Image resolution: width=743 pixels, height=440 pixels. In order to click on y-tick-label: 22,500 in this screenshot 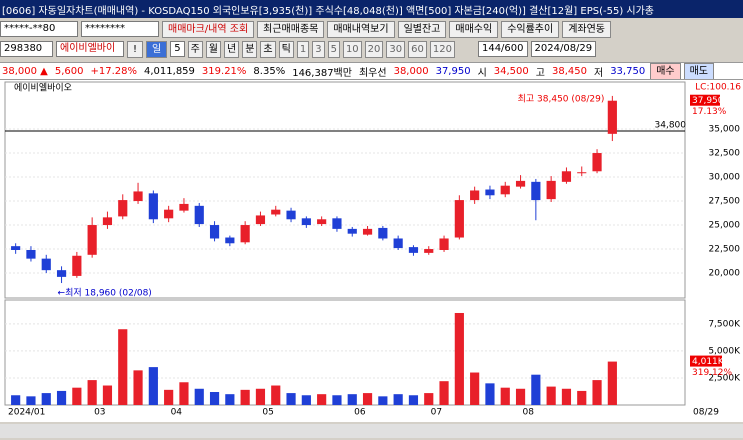, I will do `click(725, 250)`.